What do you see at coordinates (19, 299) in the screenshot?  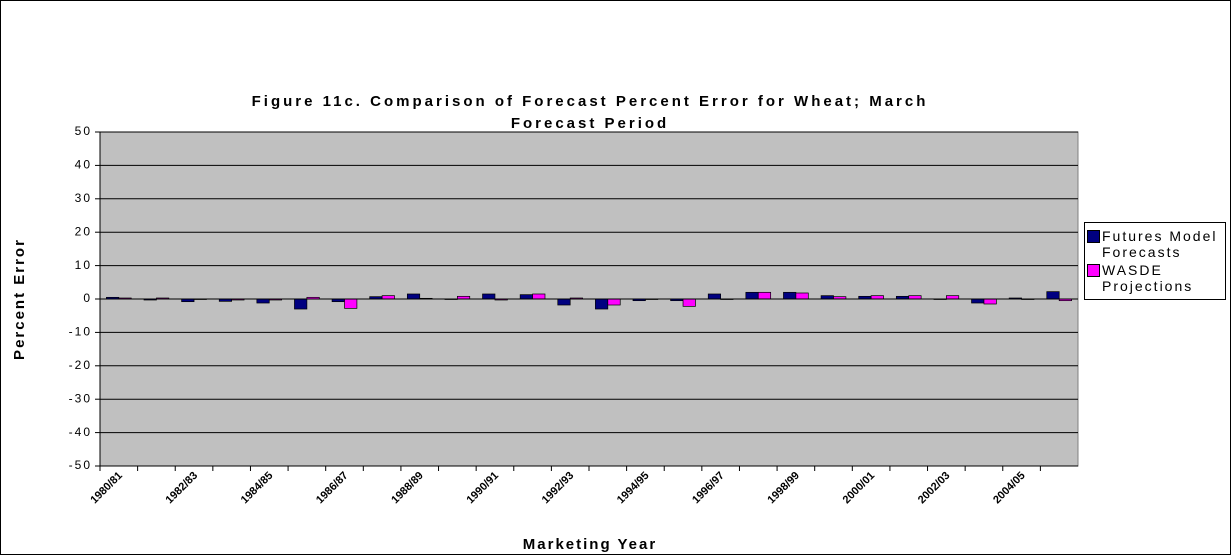 I see `y-axis-title: Percent Error` at bounding box center [19, 299].